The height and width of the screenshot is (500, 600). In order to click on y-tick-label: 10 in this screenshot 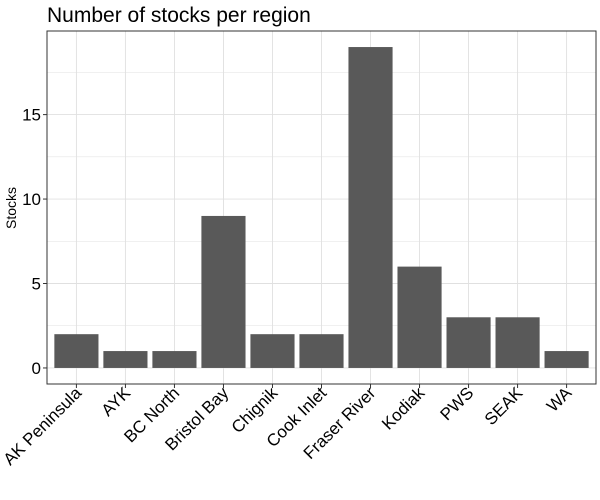, I will do `click(31, 199)`.